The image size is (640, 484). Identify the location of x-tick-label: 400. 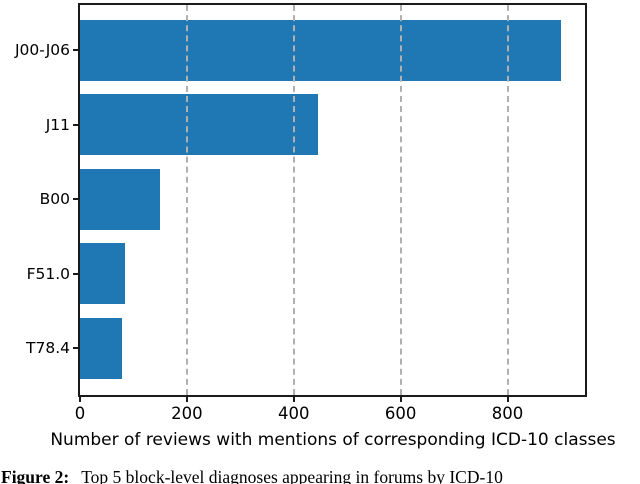
(294, 413).